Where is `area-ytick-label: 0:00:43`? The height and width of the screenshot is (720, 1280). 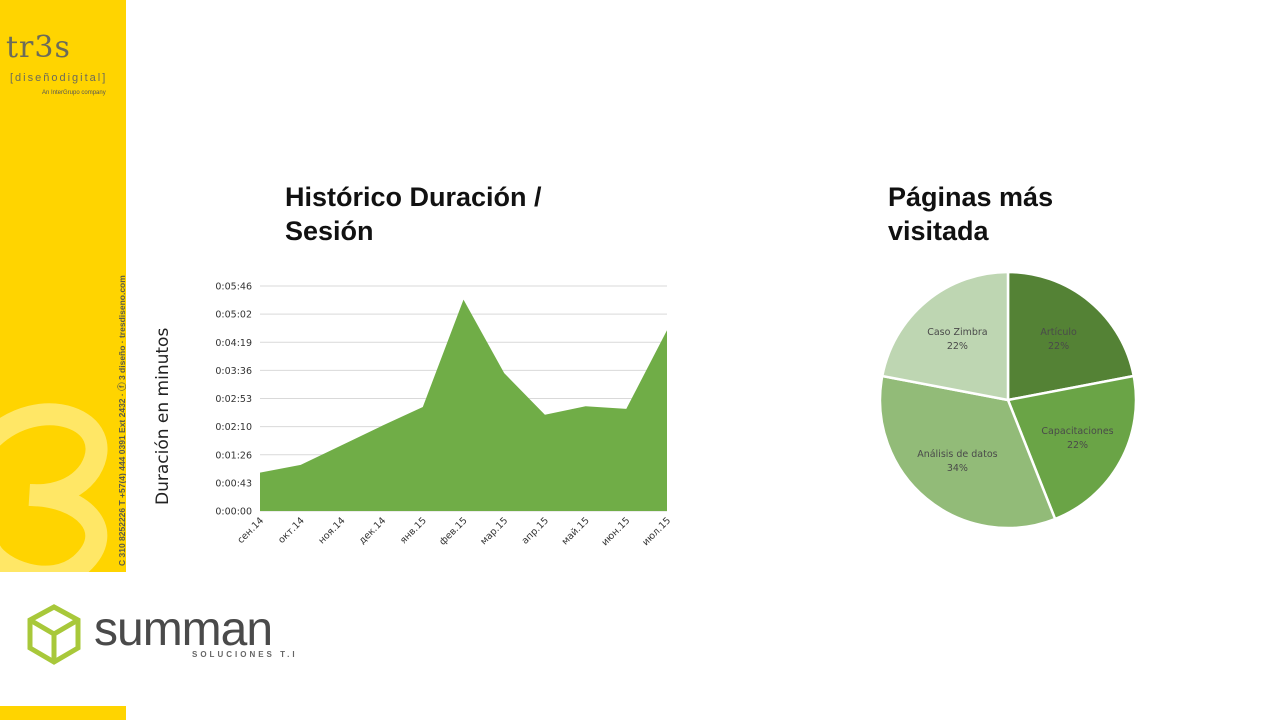
area-ytick-label: 0:00:43 is located at coordinates (233, 483).